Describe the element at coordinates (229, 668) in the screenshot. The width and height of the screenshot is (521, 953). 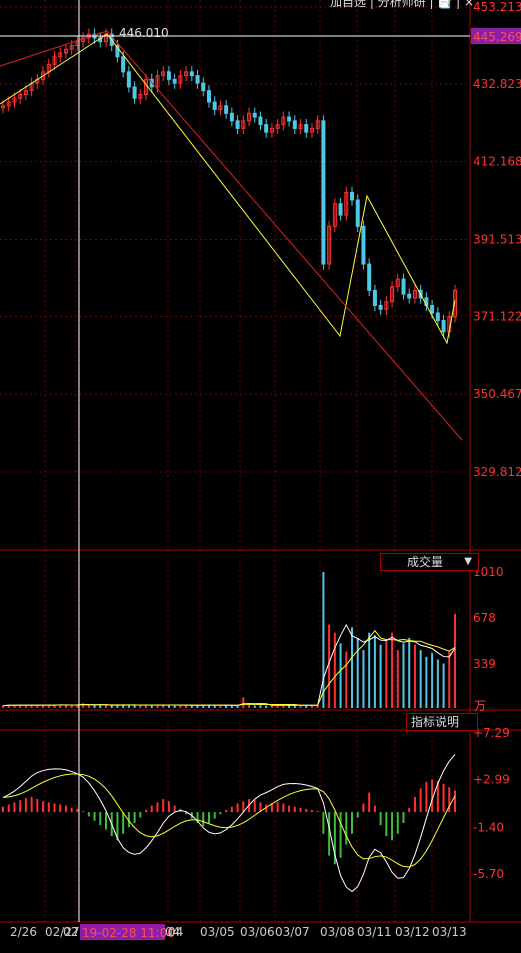
I see `volume-ma10-line` at that location.